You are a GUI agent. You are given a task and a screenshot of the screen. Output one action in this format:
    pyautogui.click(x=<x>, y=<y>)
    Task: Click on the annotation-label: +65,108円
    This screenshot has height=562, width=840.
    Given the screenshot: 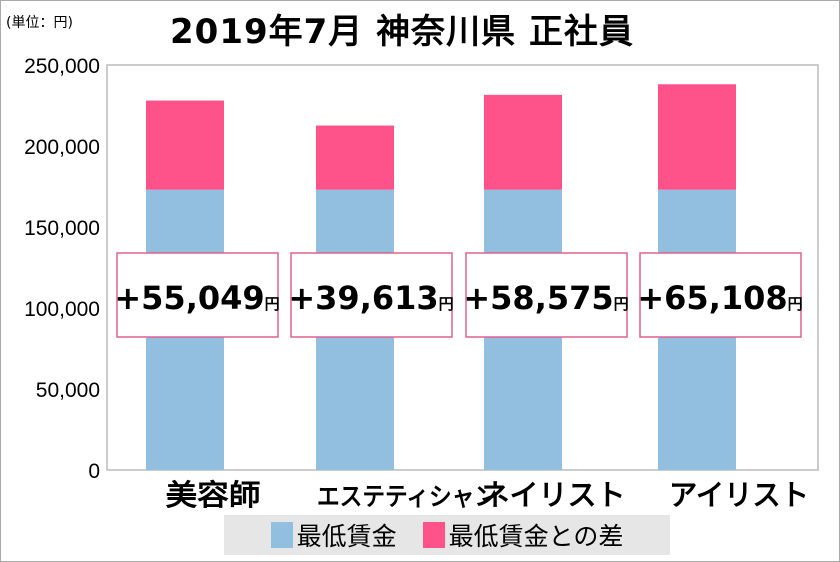 What is the action you would take?
    pyautogui.click(x=719, y=298)
    